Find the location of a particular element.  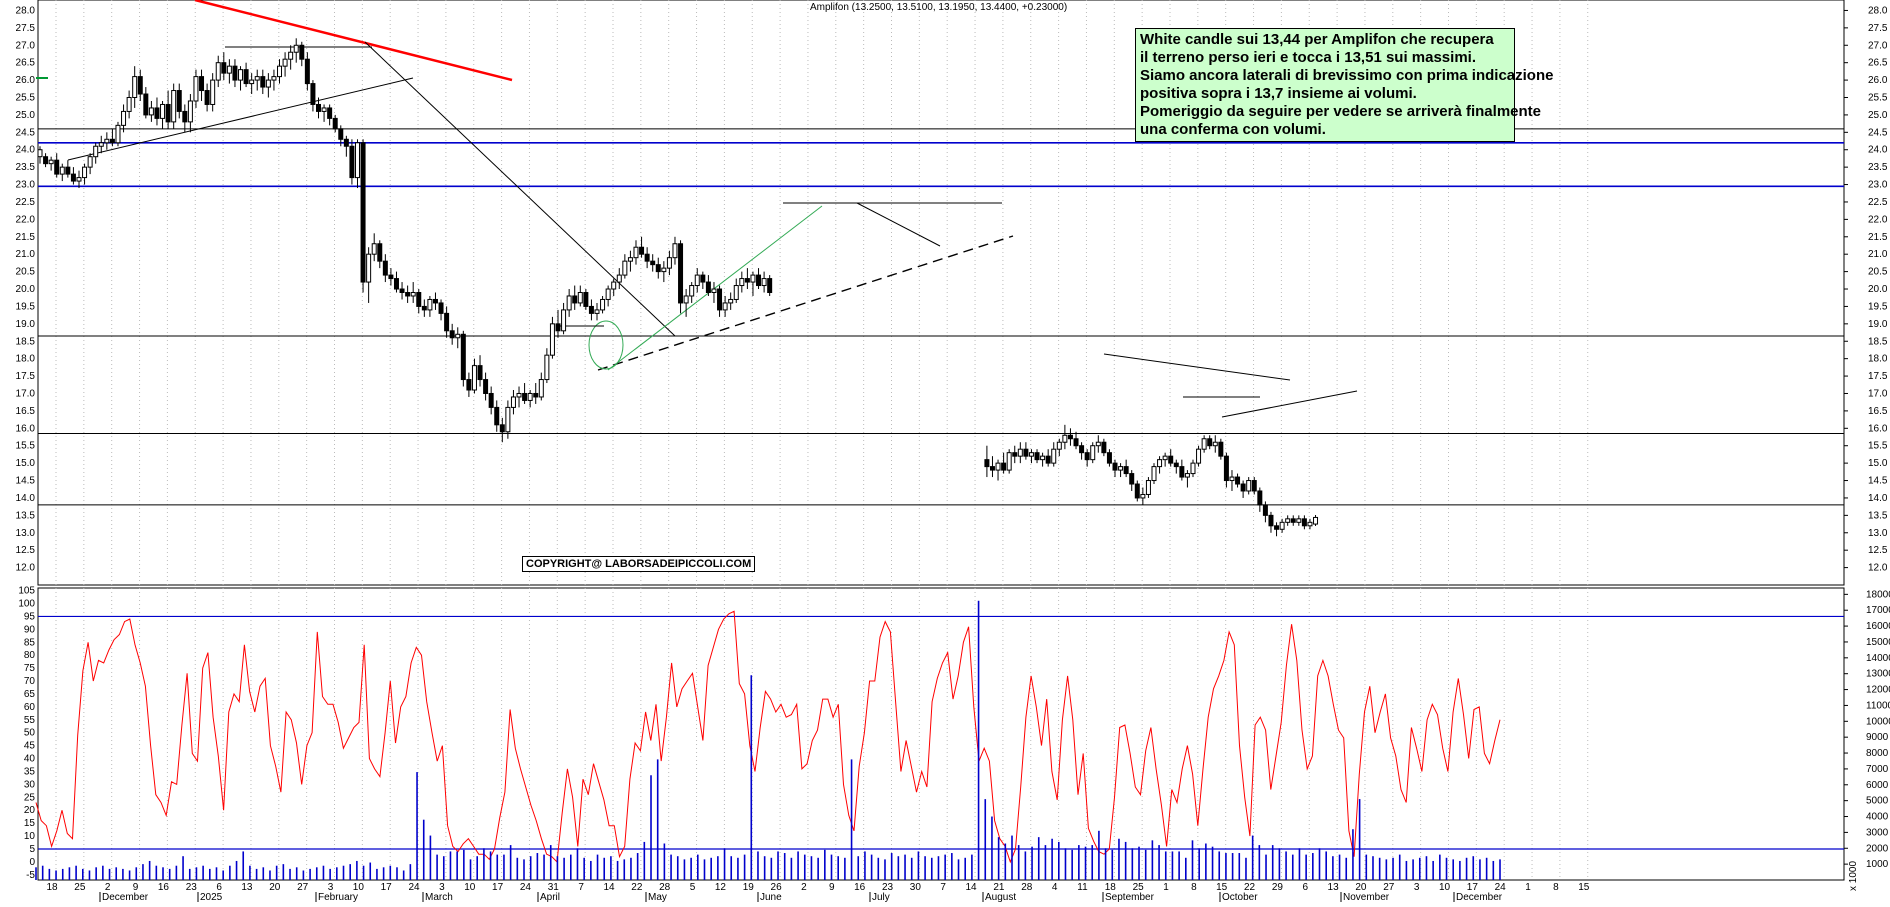

oscillator-tick-label: 0 is located at coordinates (32, 862).